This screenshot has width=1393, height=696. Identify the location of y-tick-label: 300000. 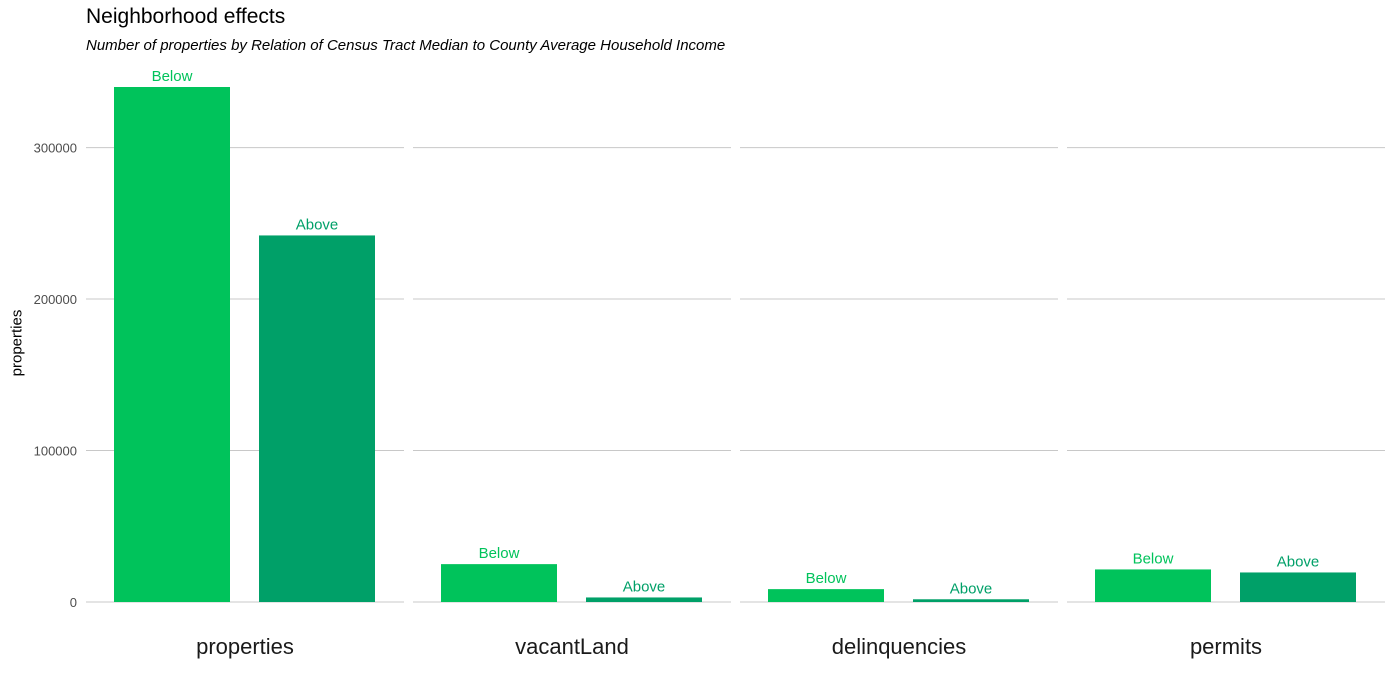
(55, 148).